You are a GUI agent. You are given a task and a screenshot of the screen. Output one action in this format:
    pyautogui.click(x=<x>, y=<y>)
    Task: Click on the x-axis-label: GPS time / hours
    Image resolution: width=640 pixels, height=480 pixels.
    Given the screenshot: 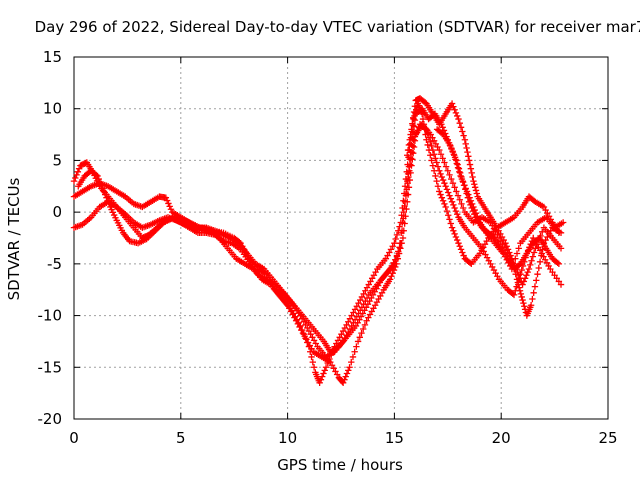 What is the action you would take?
    pyautogui.click(x=340, y=465)
    